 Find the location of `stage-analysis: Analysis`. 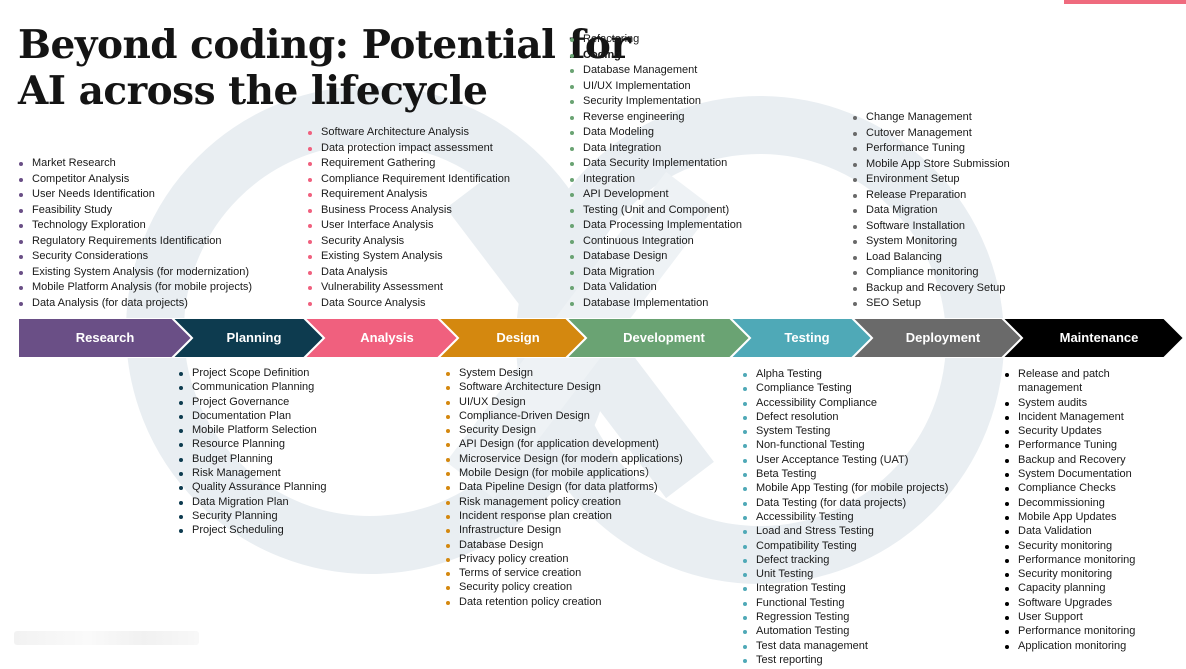

stage-analysis: Analysis is located at coordinates (381, 338).